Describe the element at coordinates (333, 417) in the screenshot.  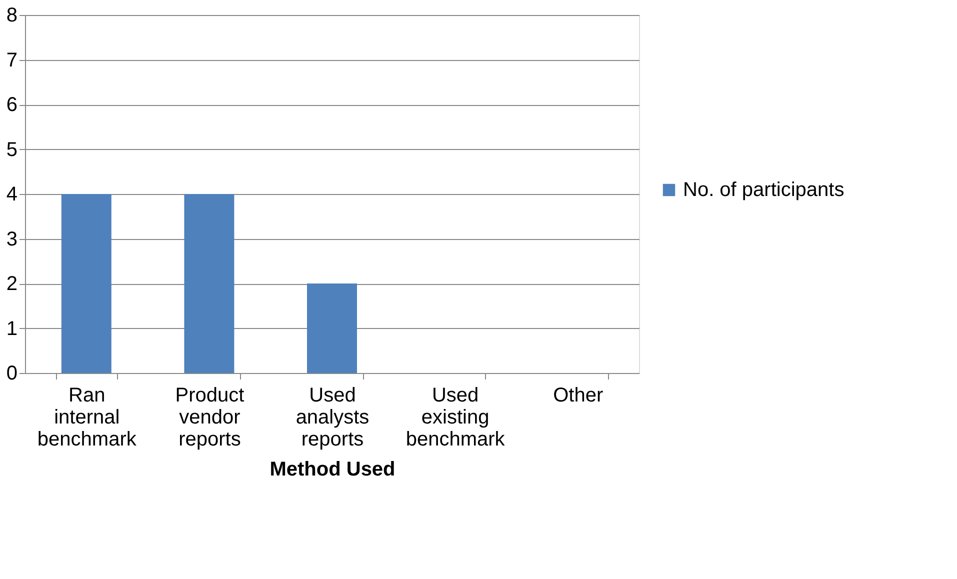
I see `x-tick-label: Used analysts reports` at that location.